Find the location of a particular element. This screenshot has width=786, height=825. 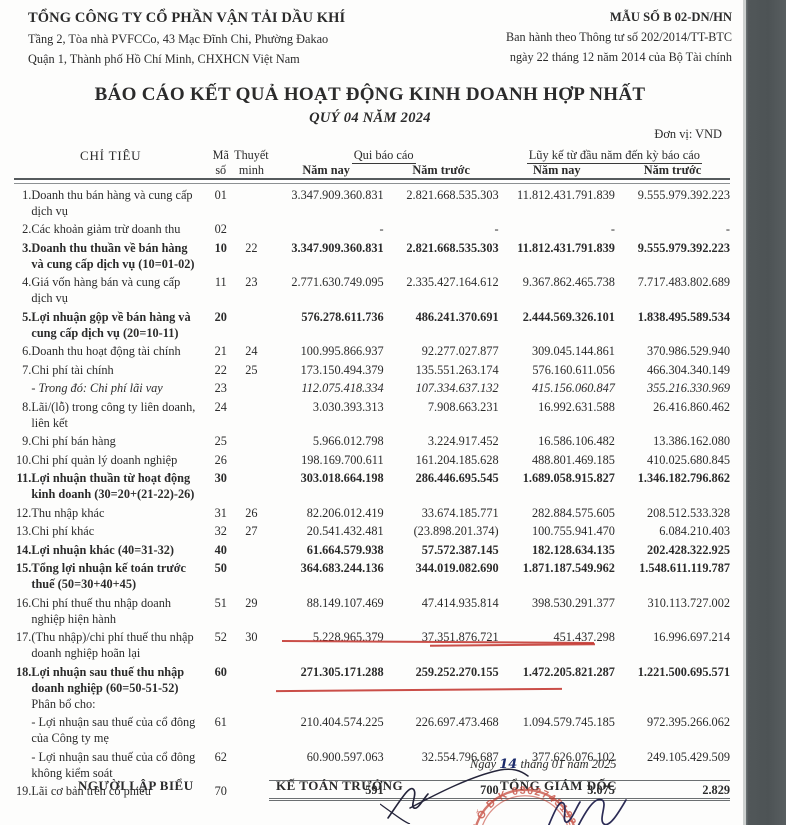

table-row: 2. Các khoản giảm trừ doanh thu 02 - - - - is located at coordinates (372, 228).